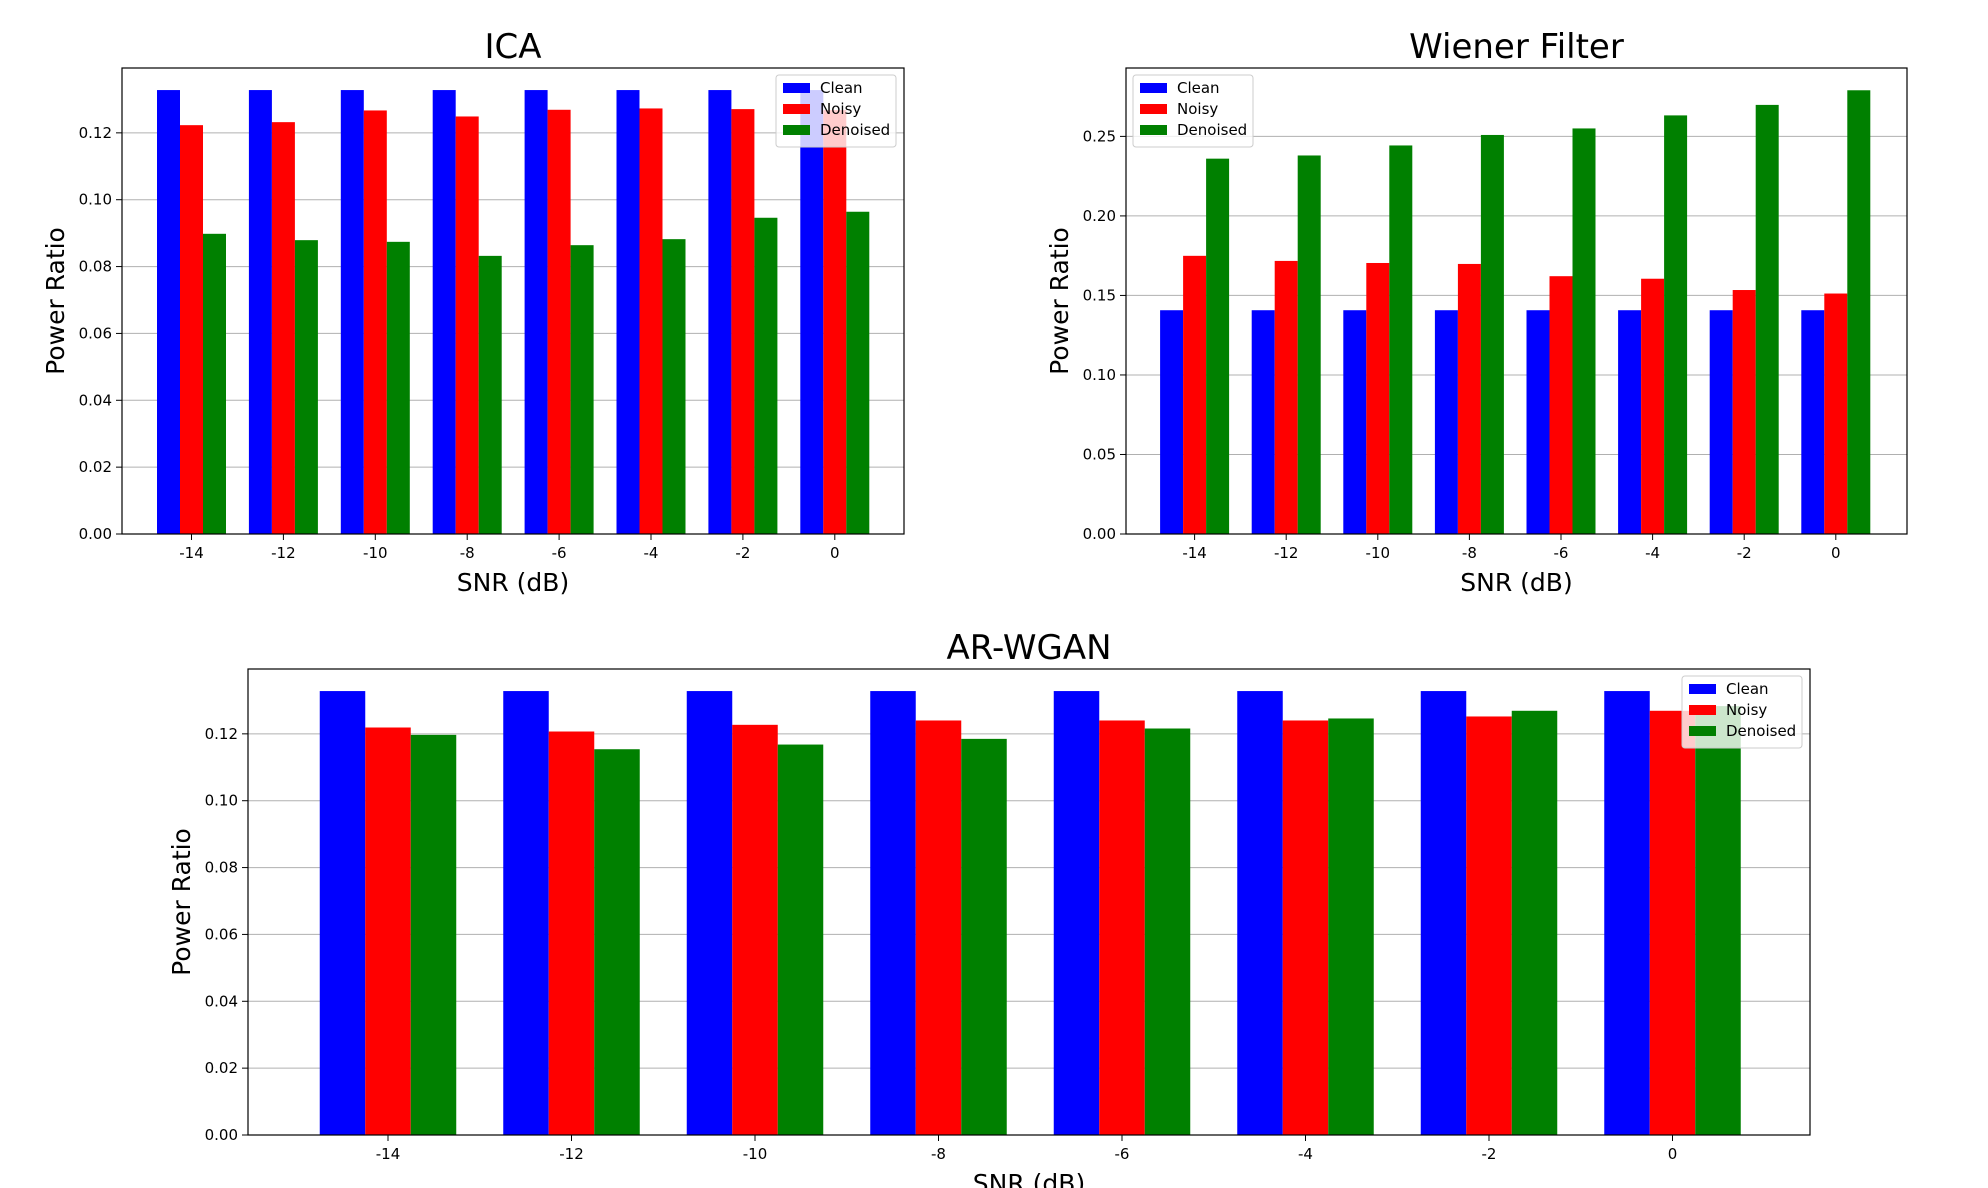 The image size is (1988, 1188). What do you see at coordinates (388, 931) in the screenshot?
I see `bar-noisy--14` at bounding box center [388, 931].